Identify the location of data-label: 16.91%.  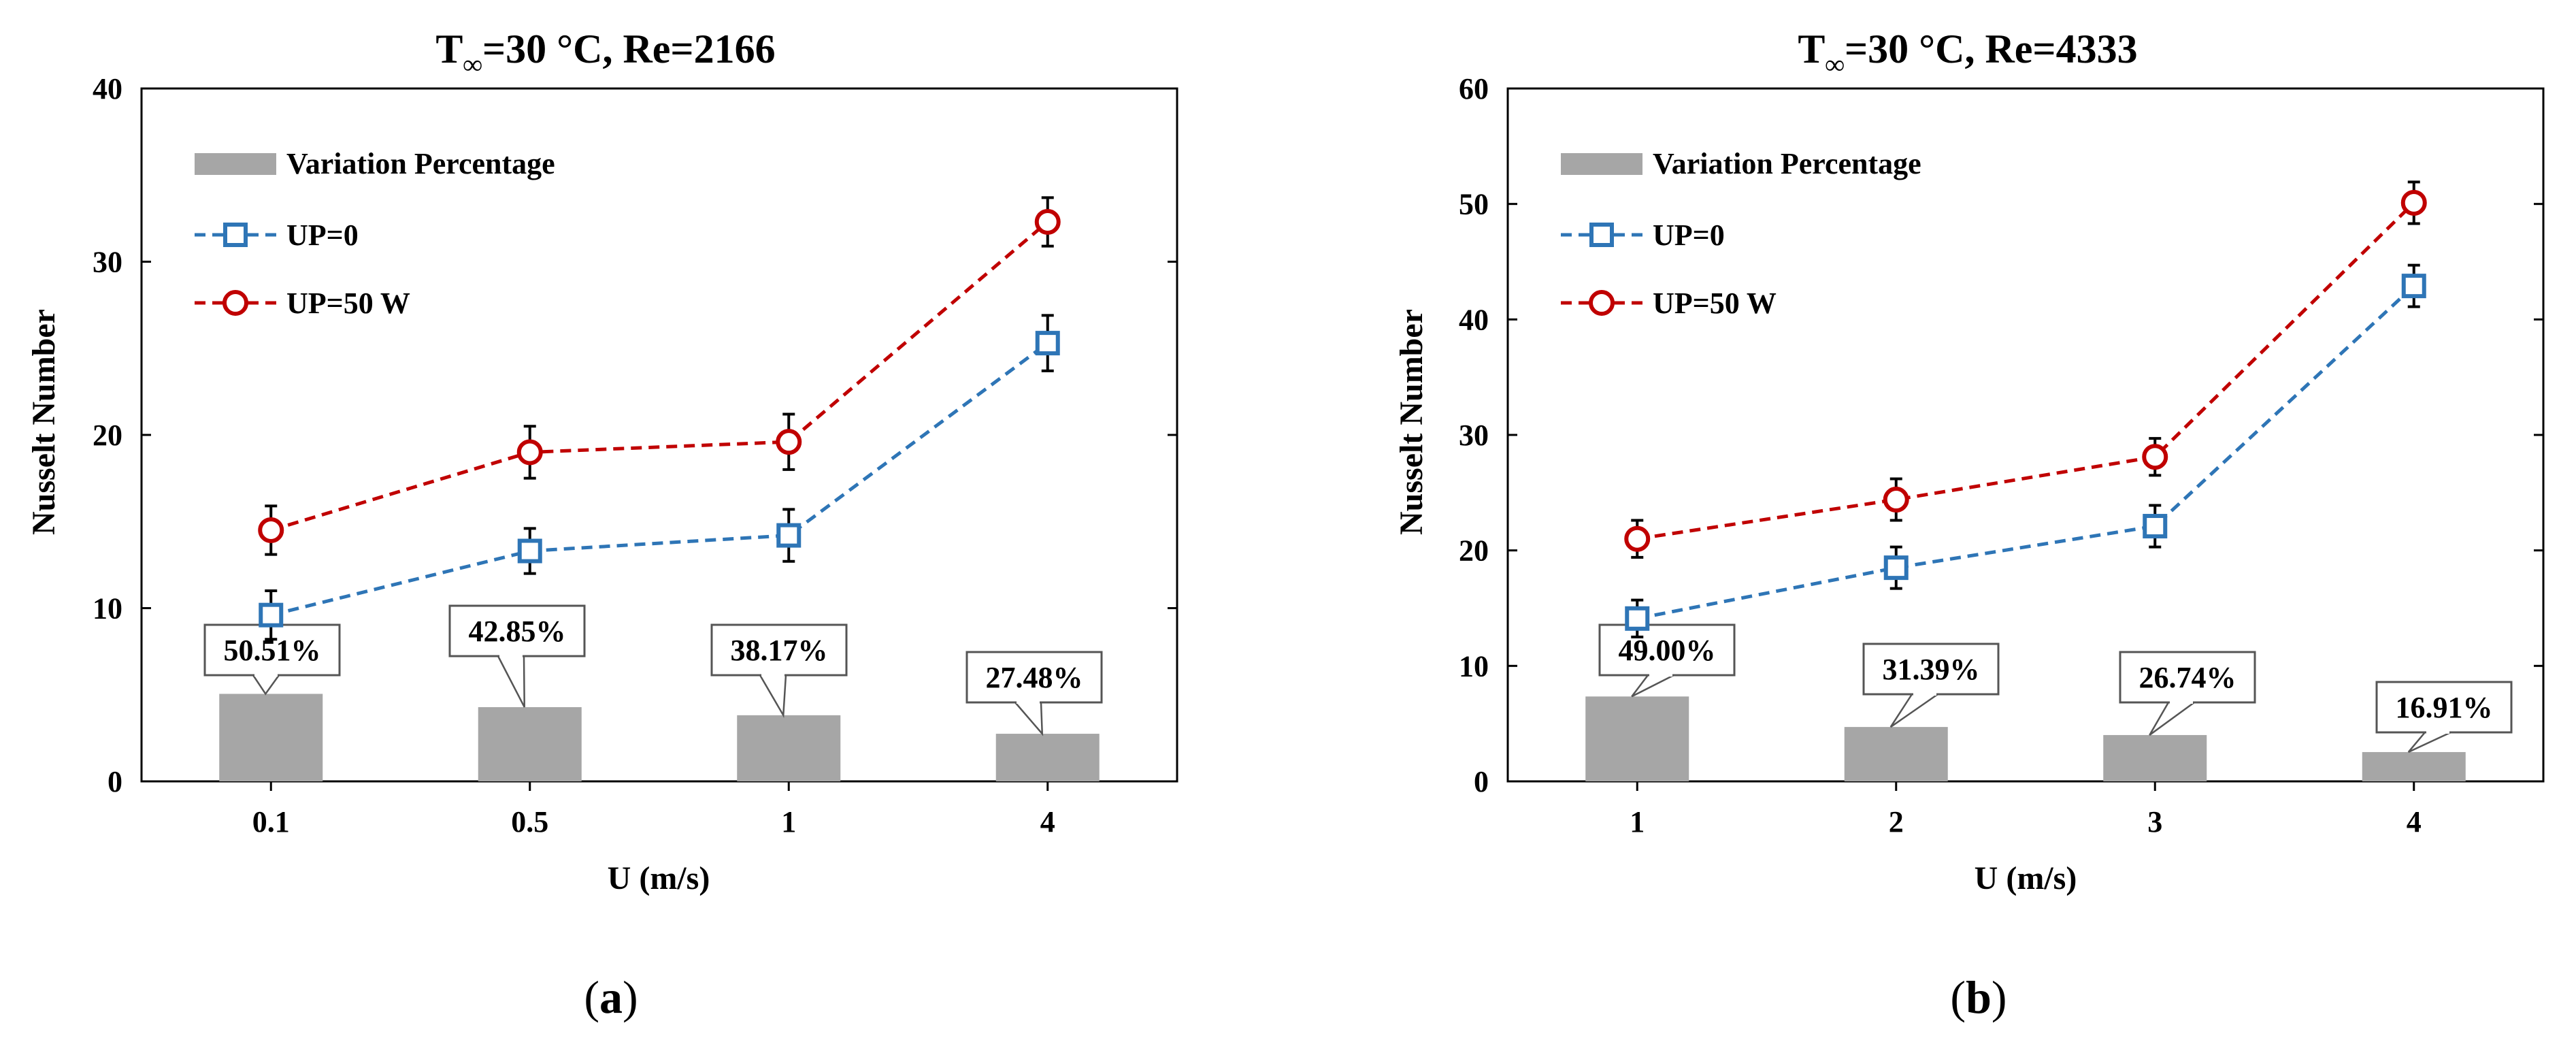
(2445, 708).